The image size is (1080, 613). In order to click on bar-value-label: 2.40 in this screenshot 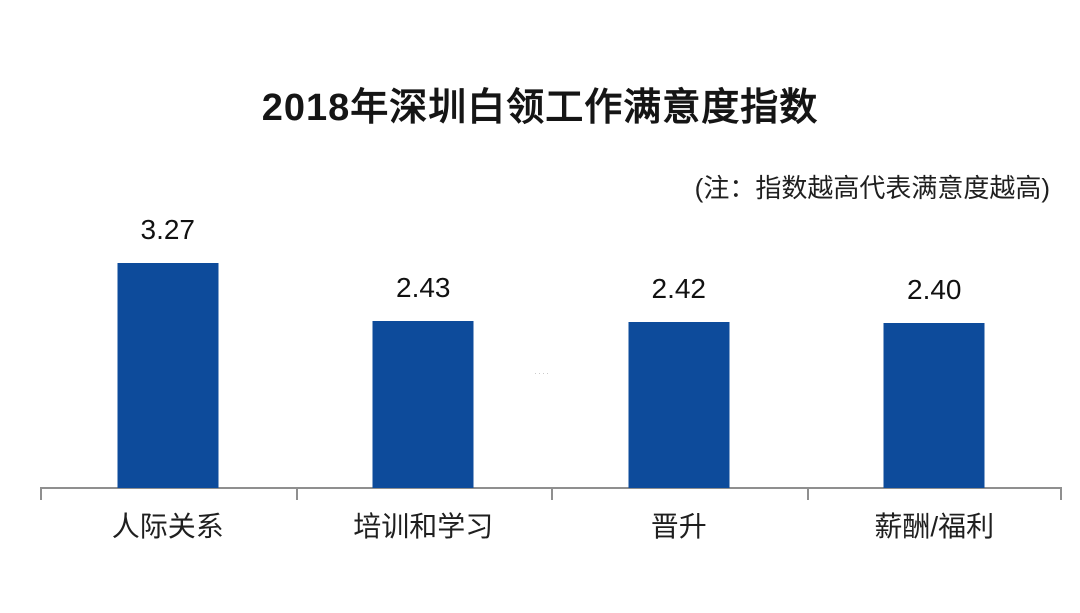, I will do `click(934, 289)`.